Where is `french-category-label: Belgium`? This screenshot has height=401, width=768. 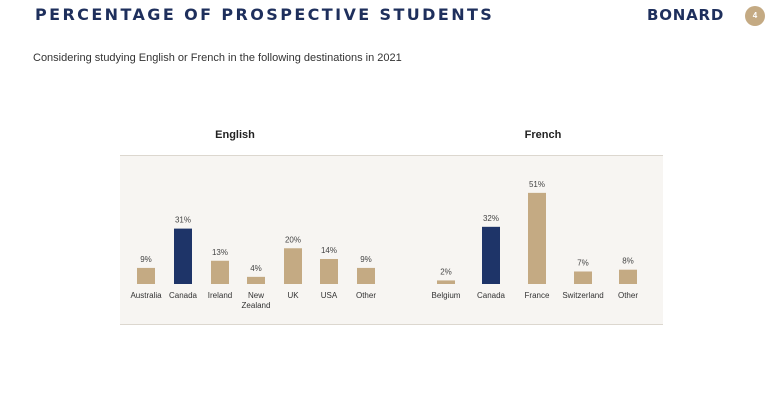
french-category-label: Belgium is located at coordinates (446, 295).